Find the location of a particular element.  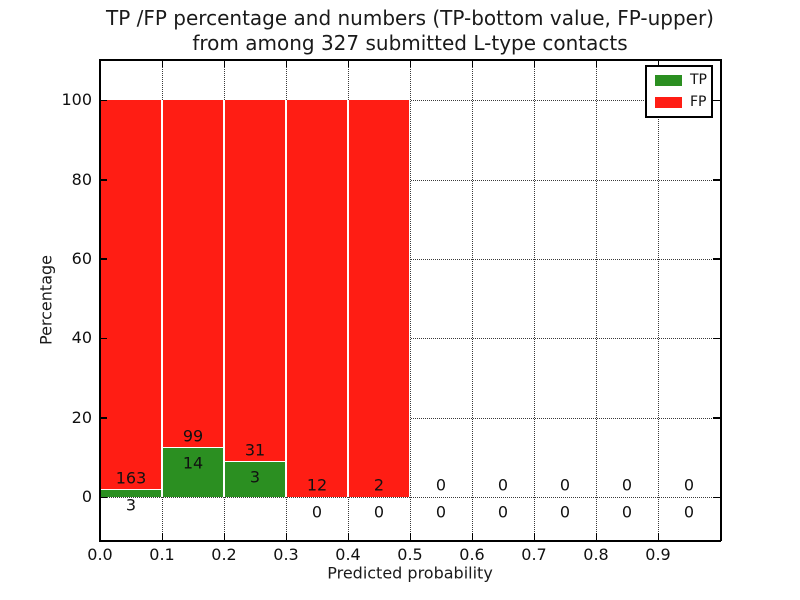

legend-entry-fp: FP is located at coordinates (681, 102).